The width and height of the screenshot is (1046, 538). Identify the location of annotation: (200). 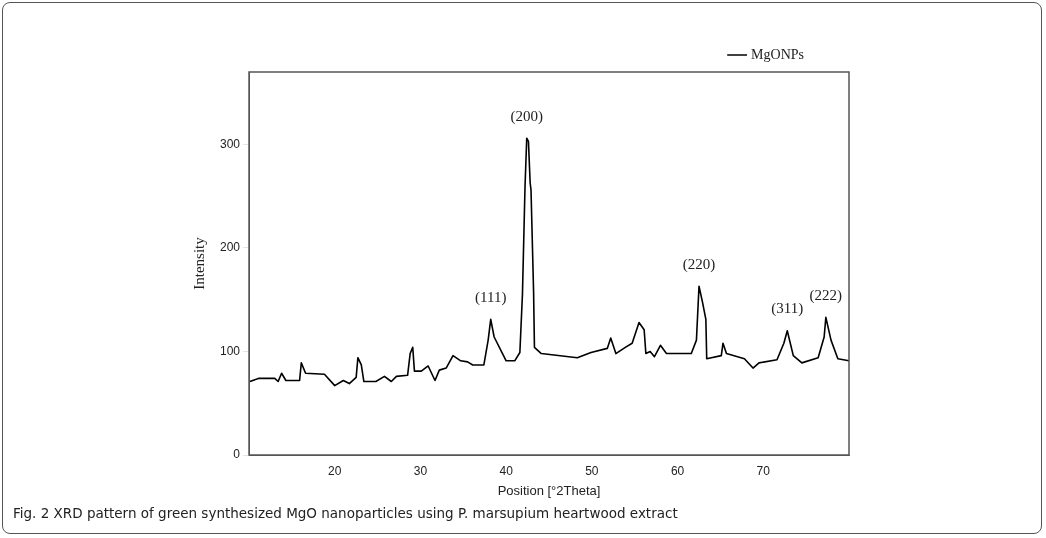
(526, 116).